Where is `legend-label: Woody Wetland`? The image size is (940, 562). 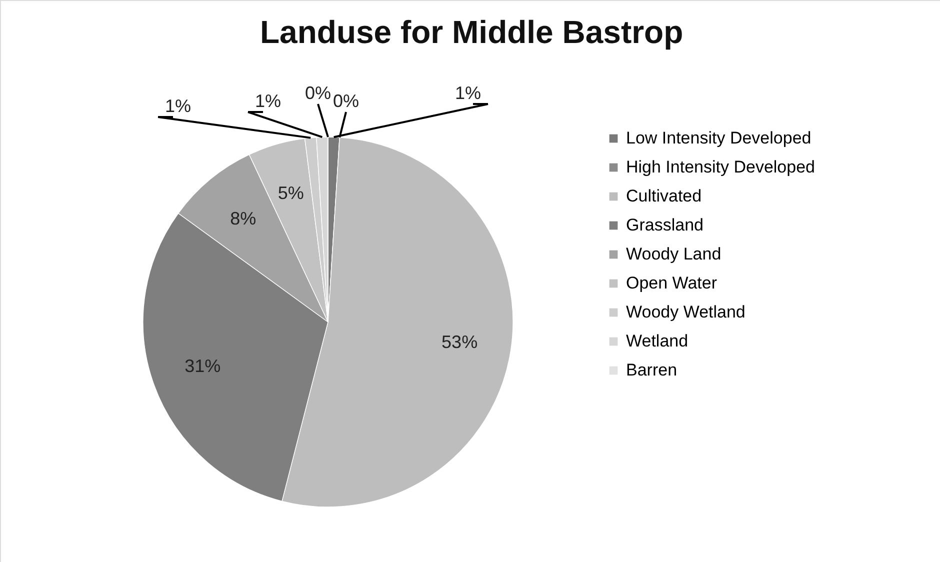 legend-label: Woody Wetland is located at coordinates (686, 312).